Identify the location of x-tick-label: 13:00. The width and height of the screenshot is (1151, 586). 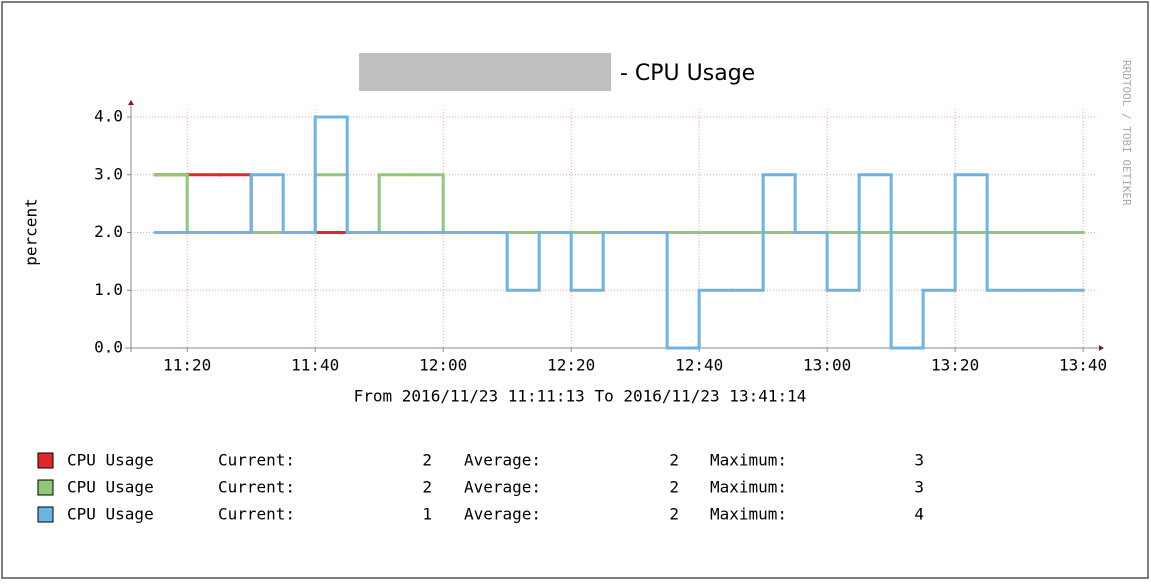
(827, 365).